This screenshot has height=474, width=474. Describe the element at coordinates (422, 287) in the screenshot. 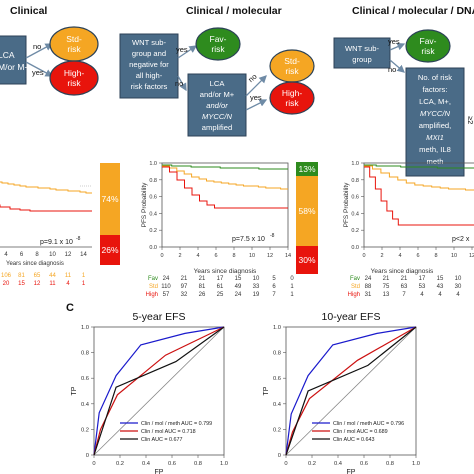

I see `km3-risk-cell: 53` at that location.